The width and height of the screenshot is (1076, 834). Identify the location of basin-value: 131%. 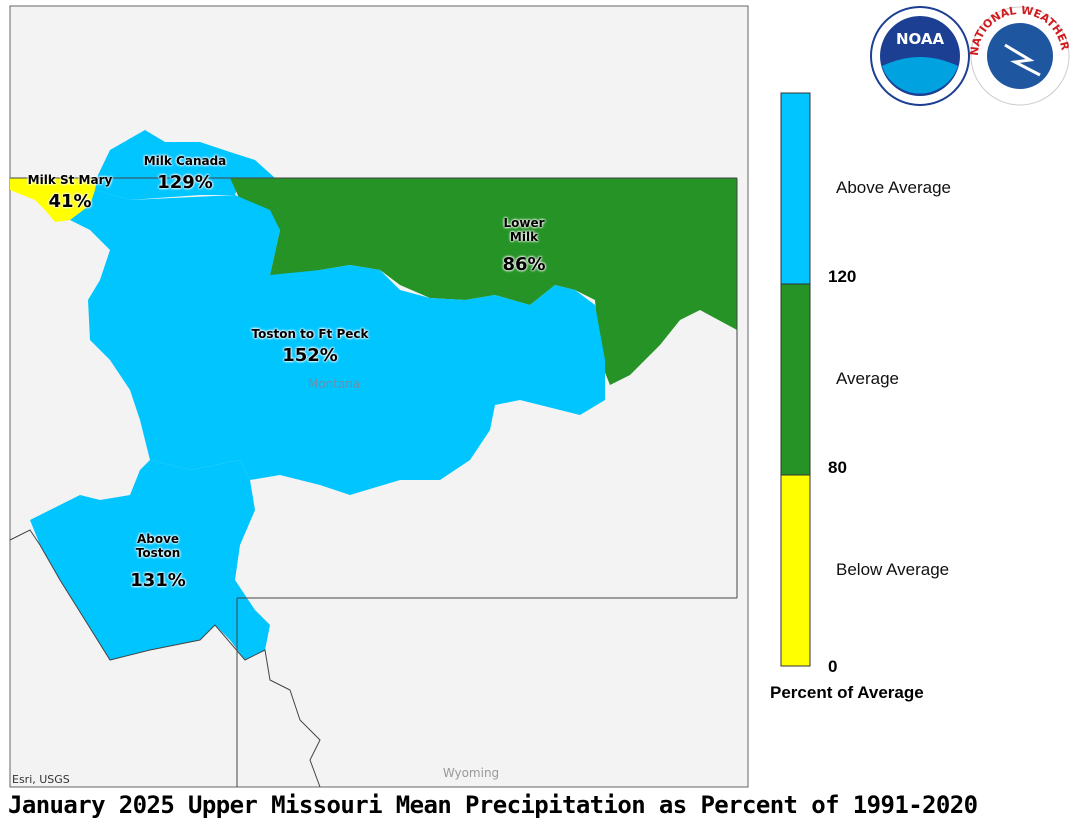
(158, 580).